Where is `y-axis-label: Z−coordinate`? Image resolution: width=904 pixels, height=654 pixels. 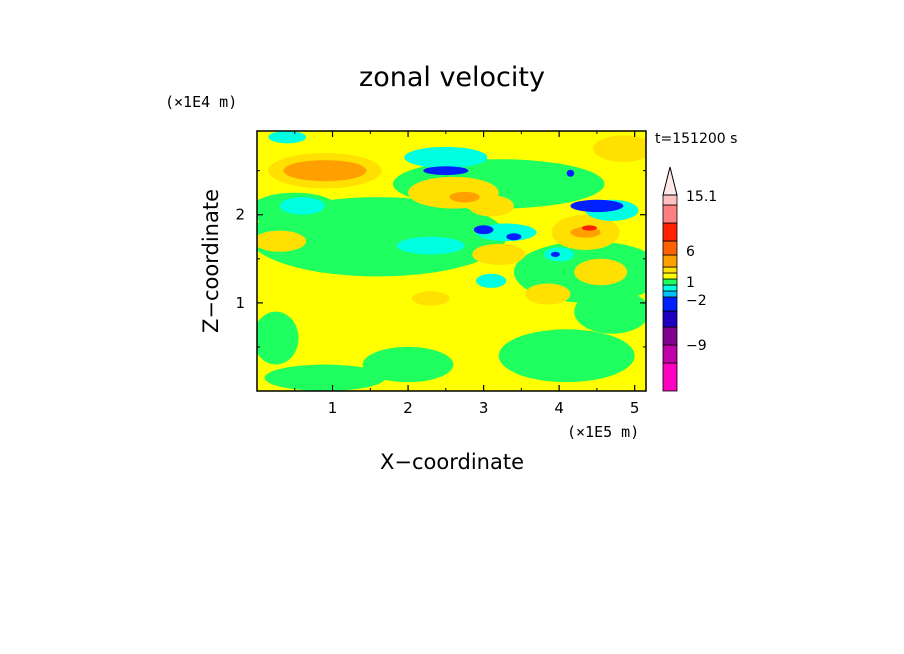 y-axis-label: Z−coordinate is located at coordinates (211, 261).